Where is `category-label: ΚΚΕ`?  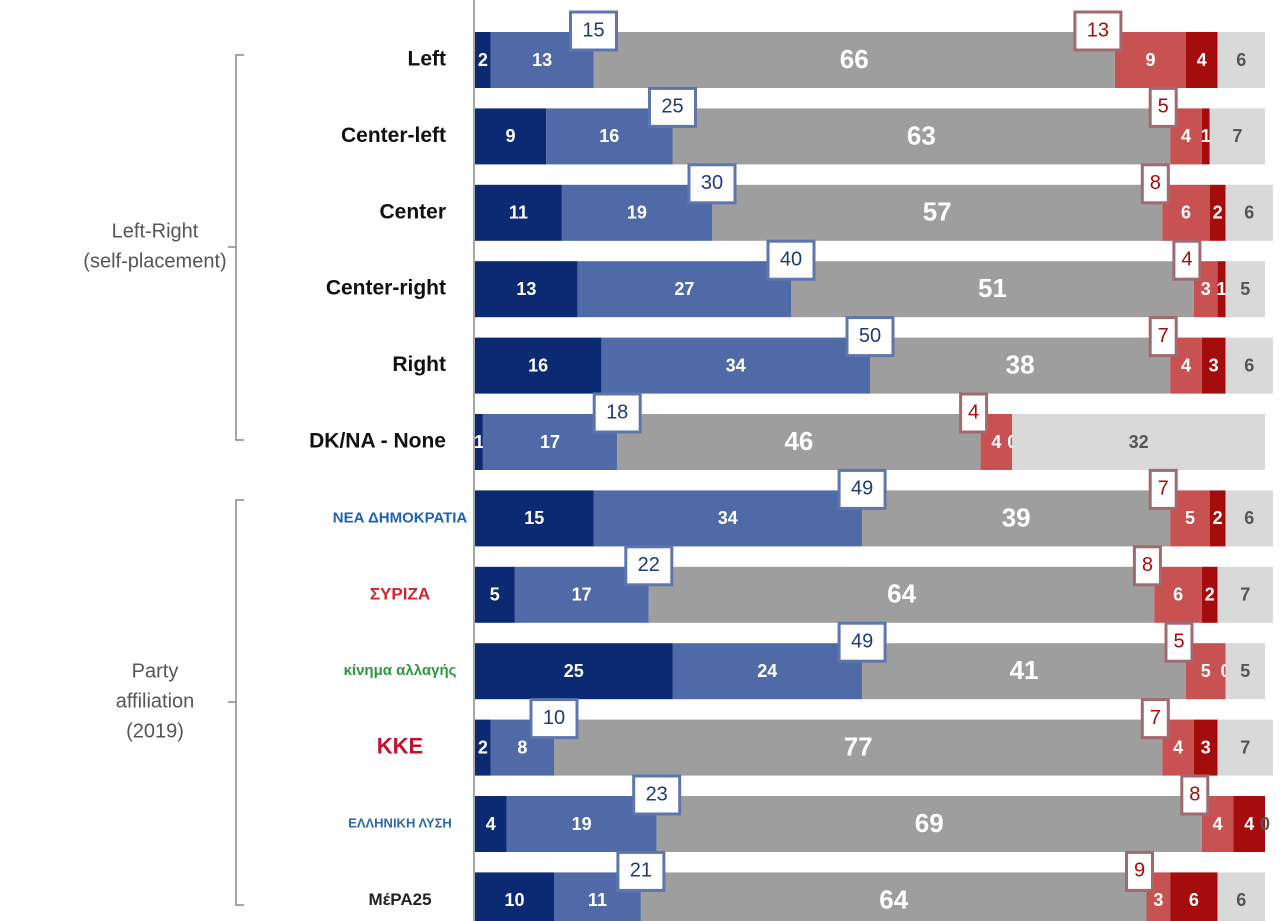
category-label: ΚΚΕ is located at coordinates (400, 745).